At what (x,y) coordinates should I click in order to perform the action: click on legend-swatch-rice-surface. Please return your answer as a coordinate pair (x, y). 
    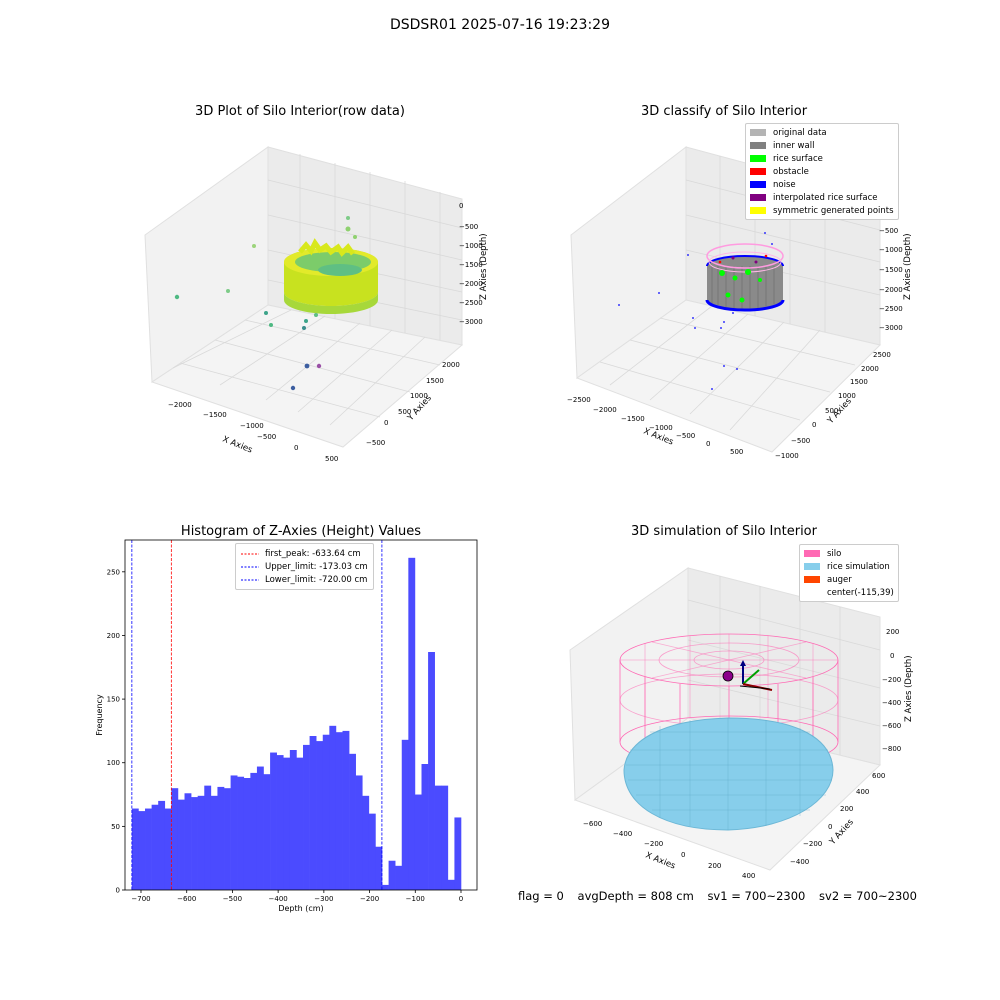
    Looking at the image, I should click on (758, 158).